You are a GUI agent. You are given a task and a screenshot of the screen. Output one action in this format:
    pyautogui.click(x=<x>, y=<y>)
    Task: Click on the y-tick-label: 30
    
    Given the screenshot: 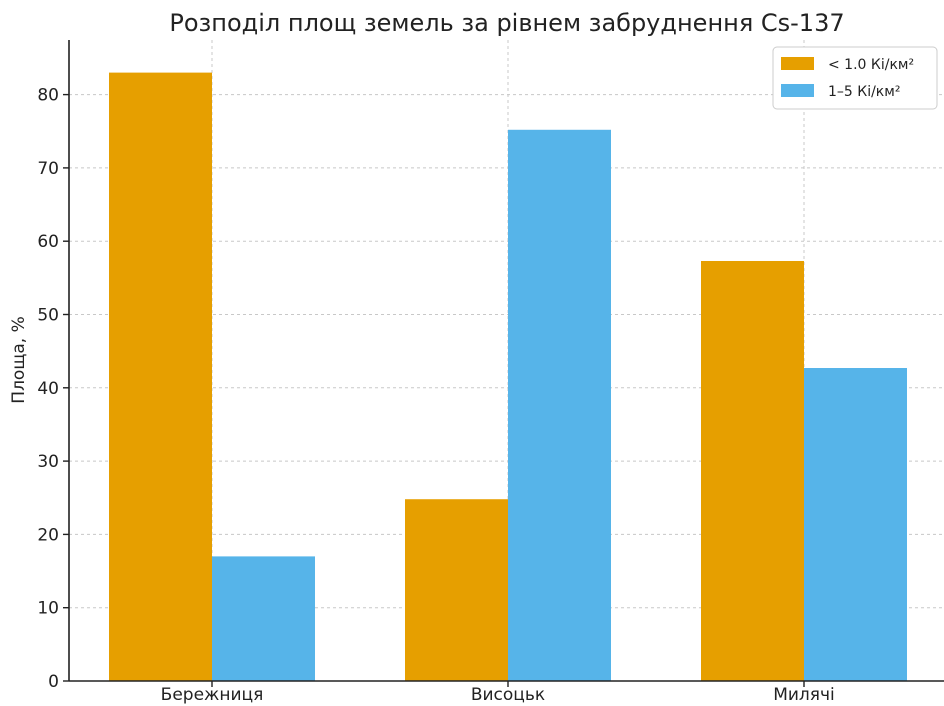 What is the action you would take?
    pyautogui.click(x=48, y=462)
    